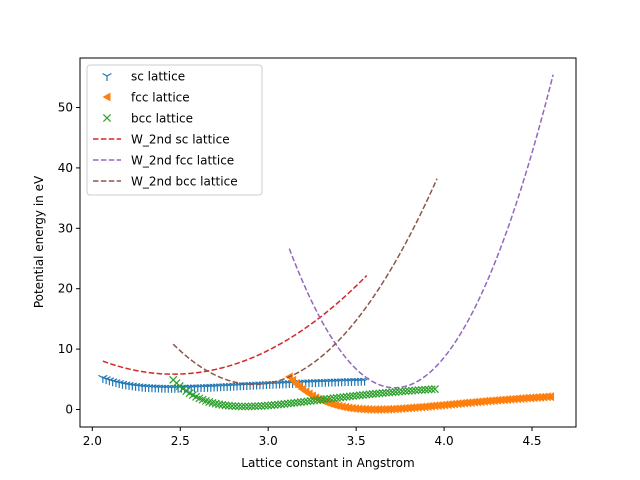 The width and height of the screenshot is (640, 480). What do you see at coordinates (158, 77) in the screenshot?
I see `legend-label: sc lattice` at bounding box center [158, 77].